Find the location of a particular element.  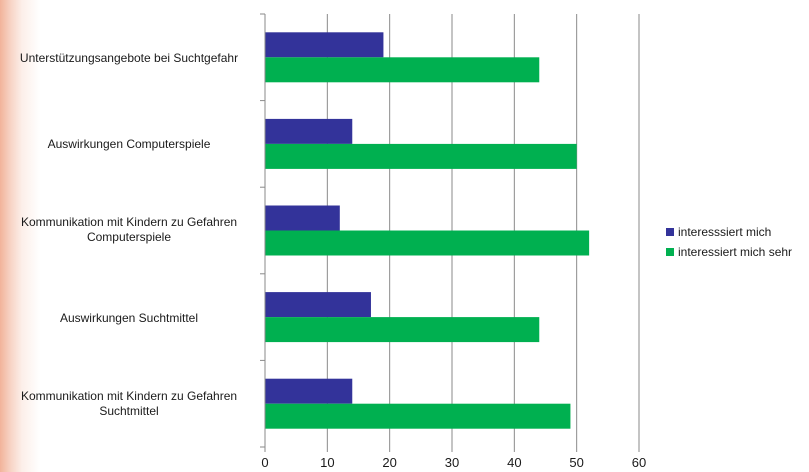

legend-item-series-1: interesssiert mich is located at coordinates (729, 232).